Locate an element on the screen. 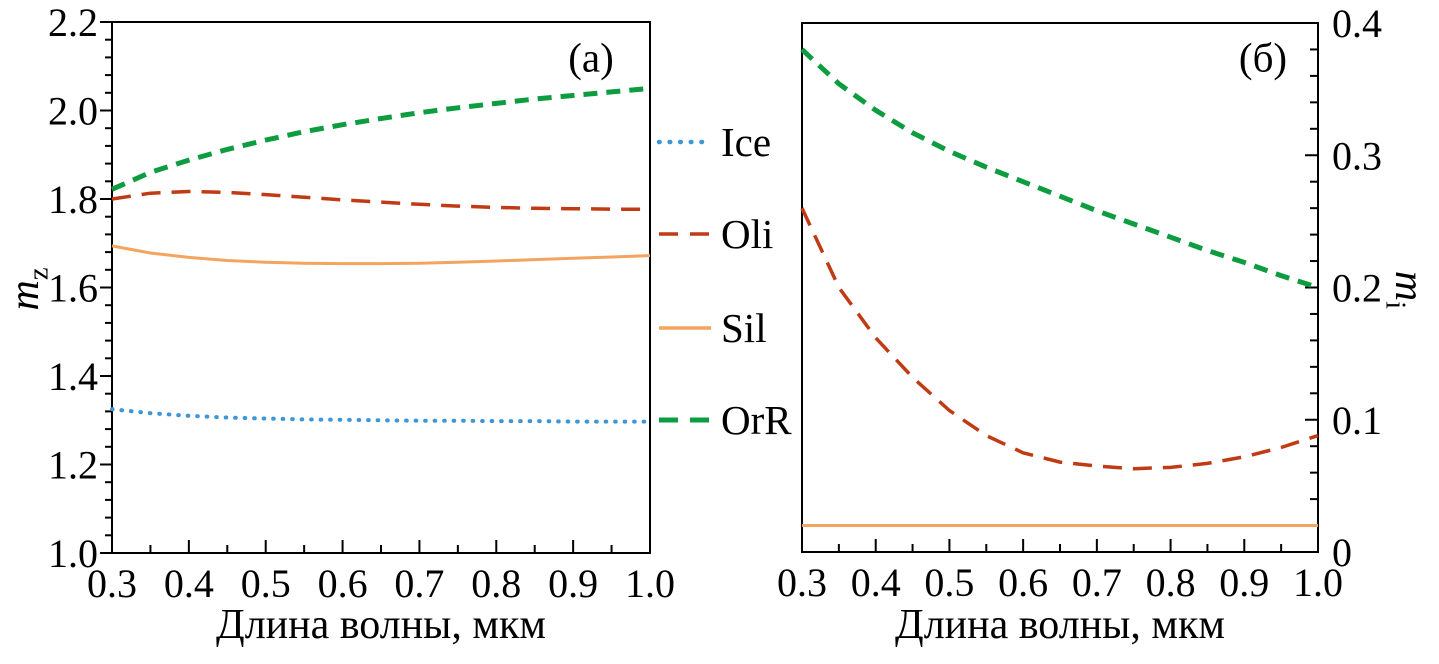  y-axis-title-a: mz is located at coordinates (28, 289).